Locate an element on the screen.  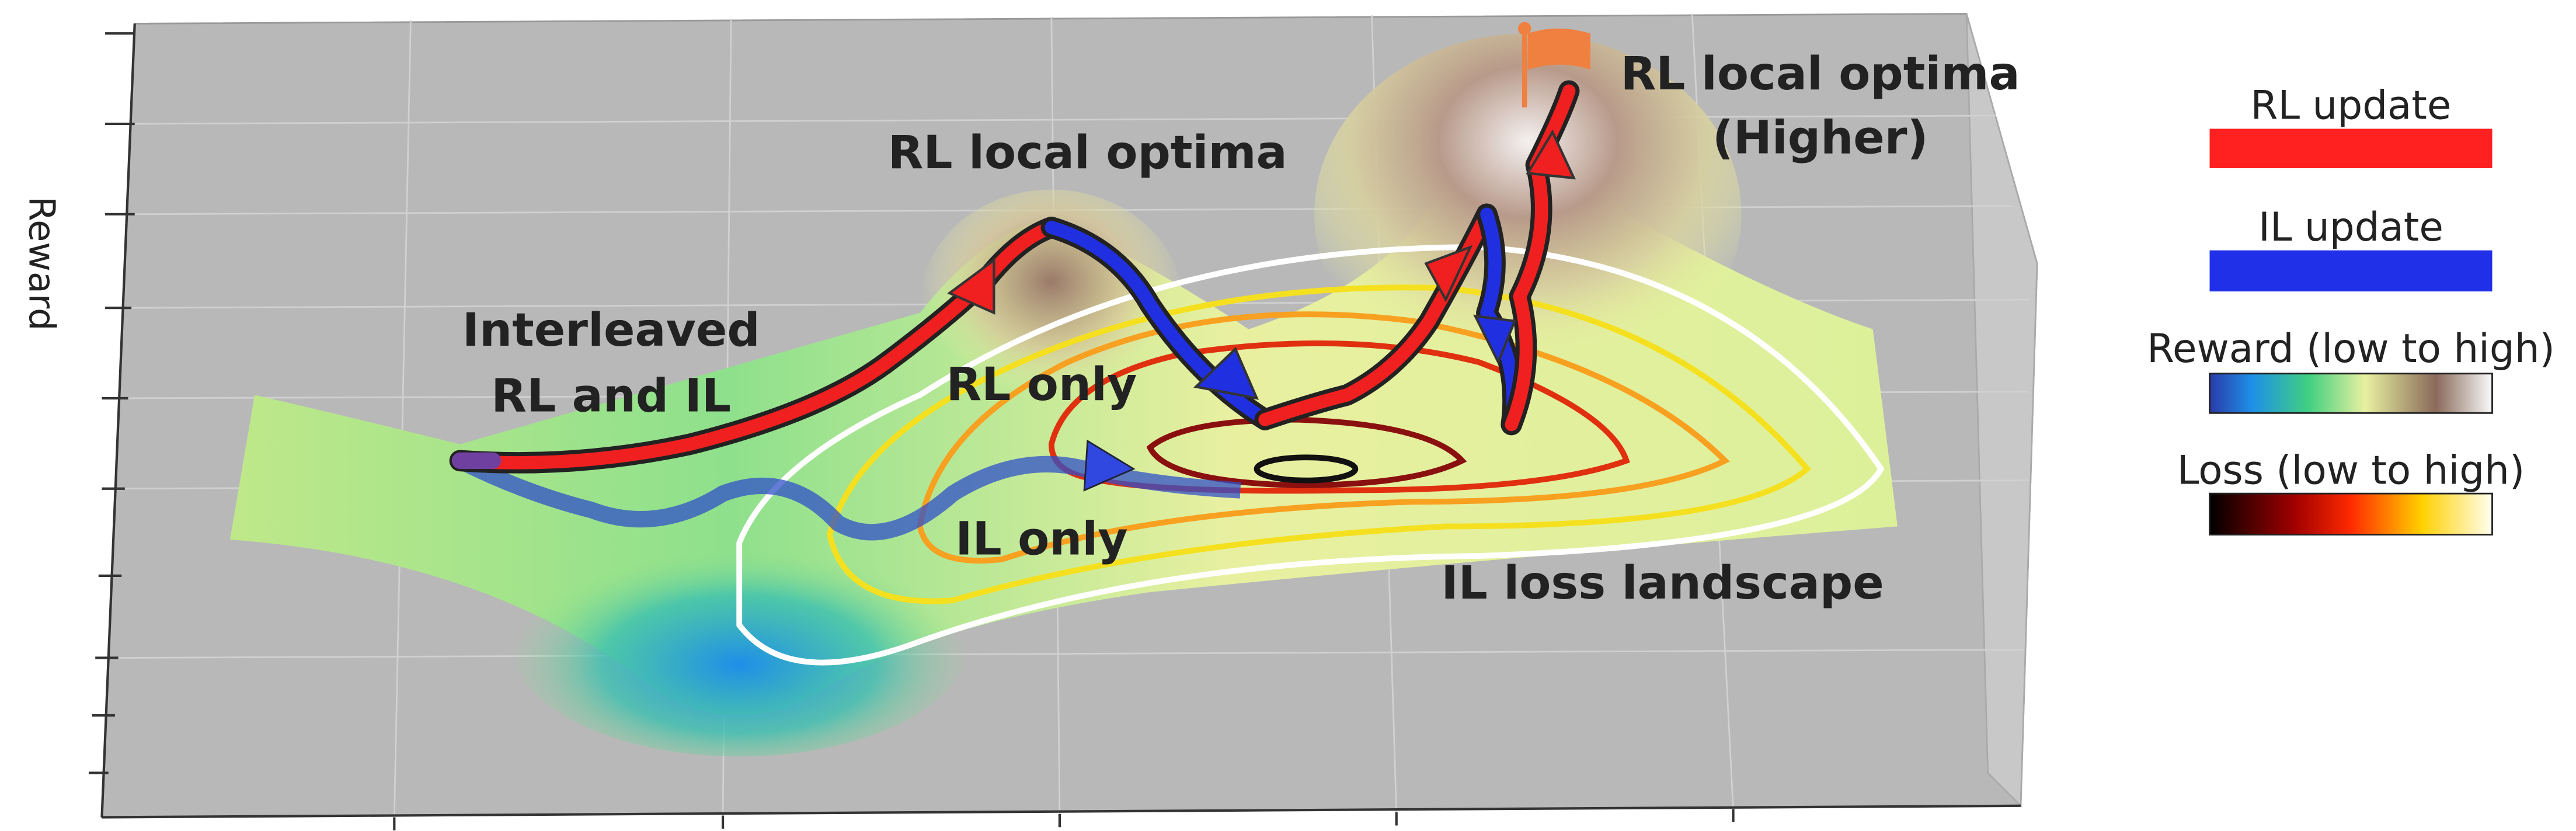
legend-label: IL update is located at coordinates (2350, 227).